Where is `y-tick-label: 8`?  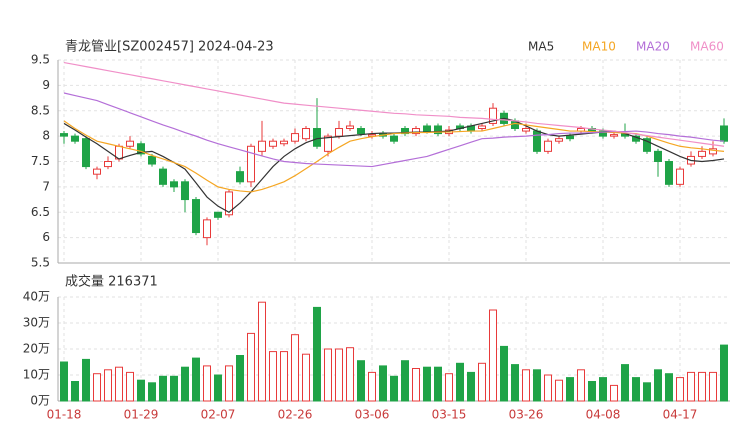 y-tick-label: 8 is located at coordinates (46, 136).